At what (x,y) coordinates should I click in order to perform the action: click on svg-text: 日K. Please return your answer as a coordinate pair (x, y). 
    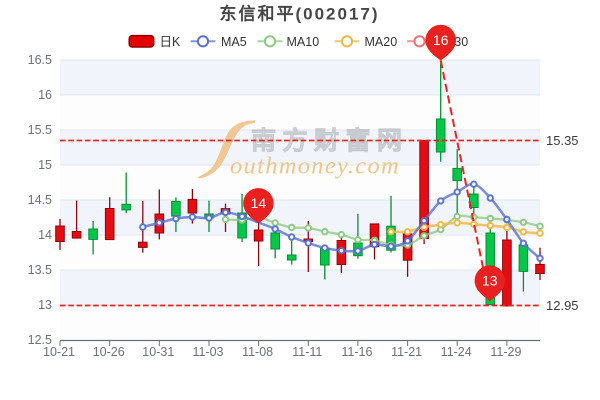
    Looking at the image, I should click on (171, 42).